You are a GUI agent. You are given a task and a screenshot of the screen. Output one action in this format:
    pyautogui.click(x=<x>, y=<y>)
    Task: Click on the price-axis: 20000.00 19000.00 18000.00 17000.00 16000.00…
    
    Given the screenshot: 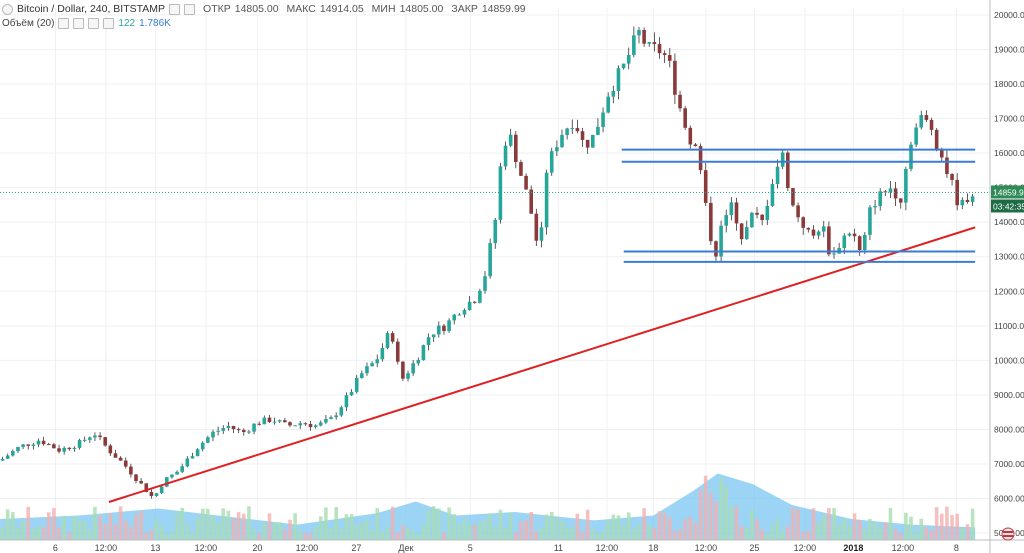 What is the action you would take?
    pyautogui.click(x=1006, y=276)
    